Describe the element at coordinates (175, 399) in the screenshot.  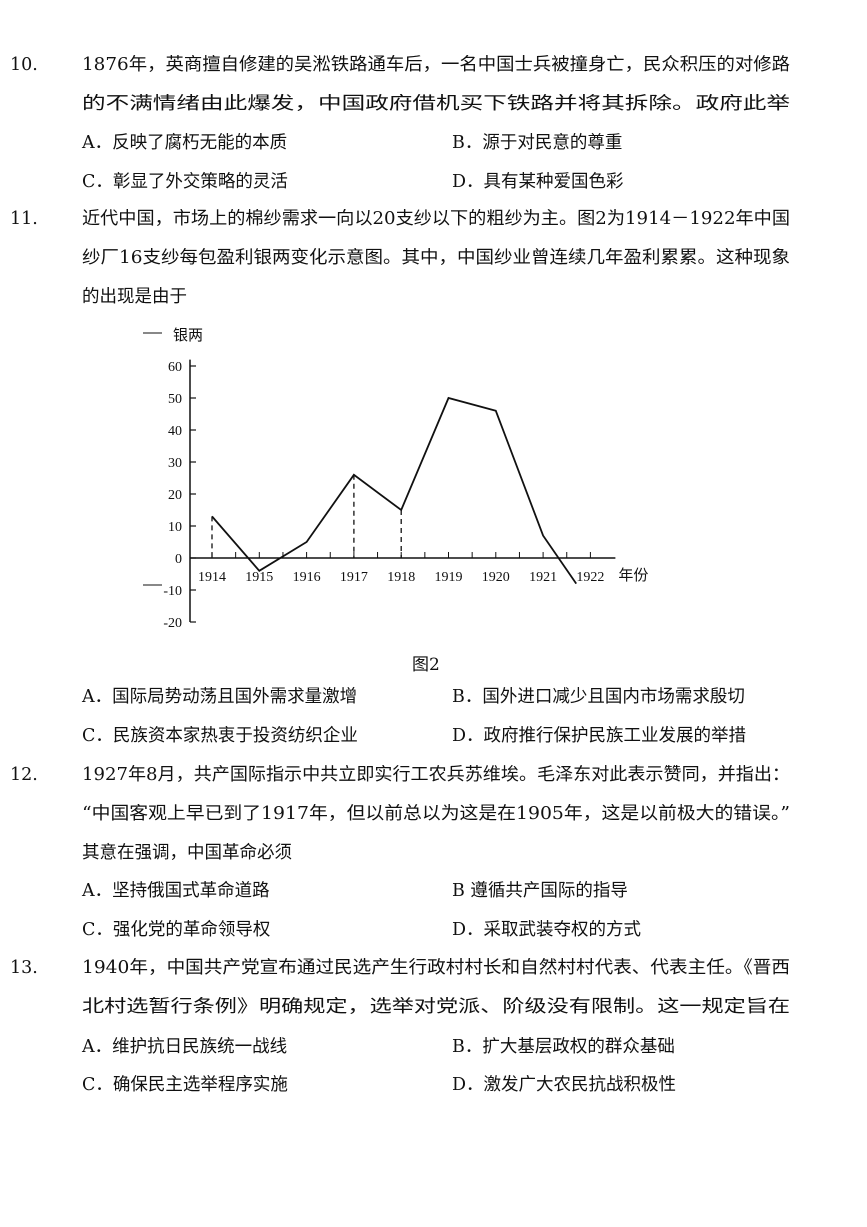
I see `y-tick-label: 50` at that location.